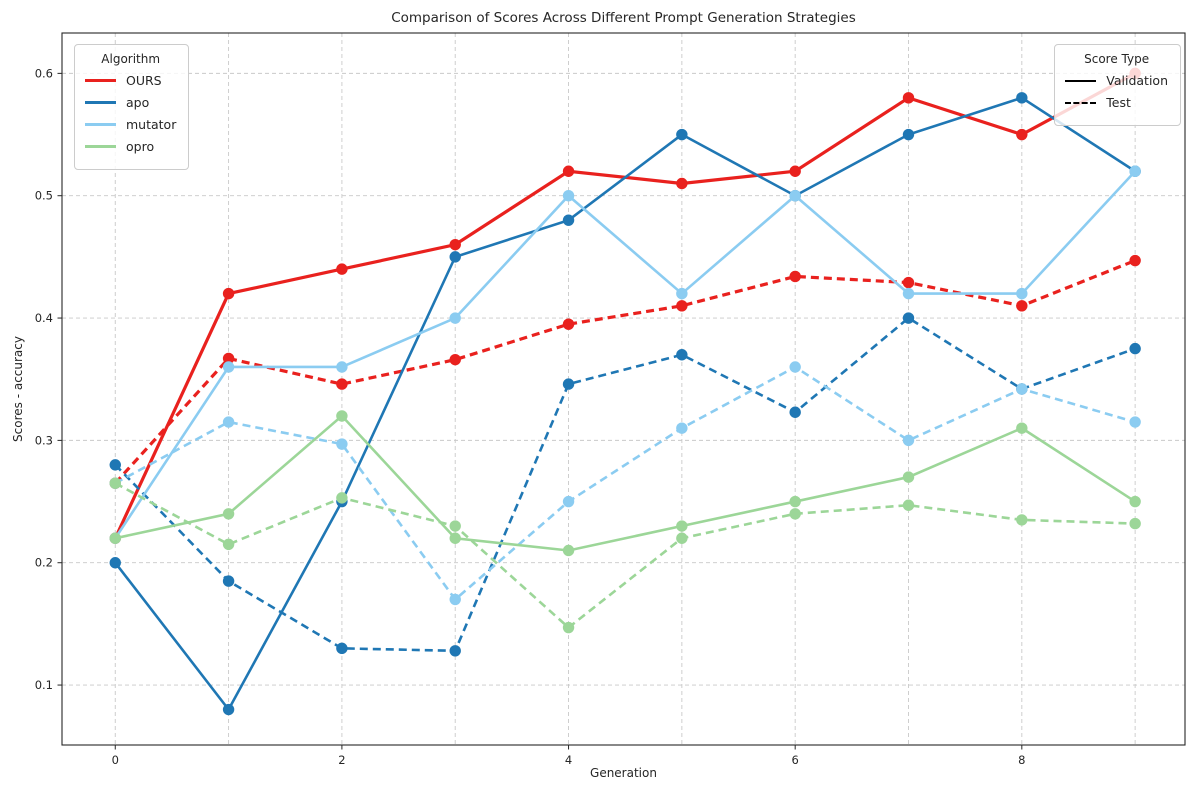  I want to click on svg-text: 8, so click(1021, 760).